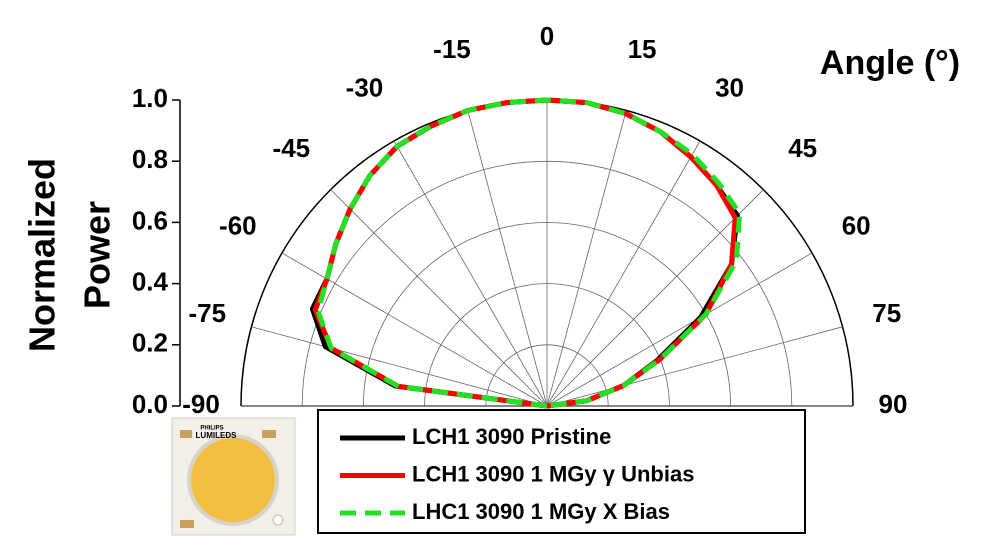  I want to click on y-label-group: Normalized, so click(42, 255).